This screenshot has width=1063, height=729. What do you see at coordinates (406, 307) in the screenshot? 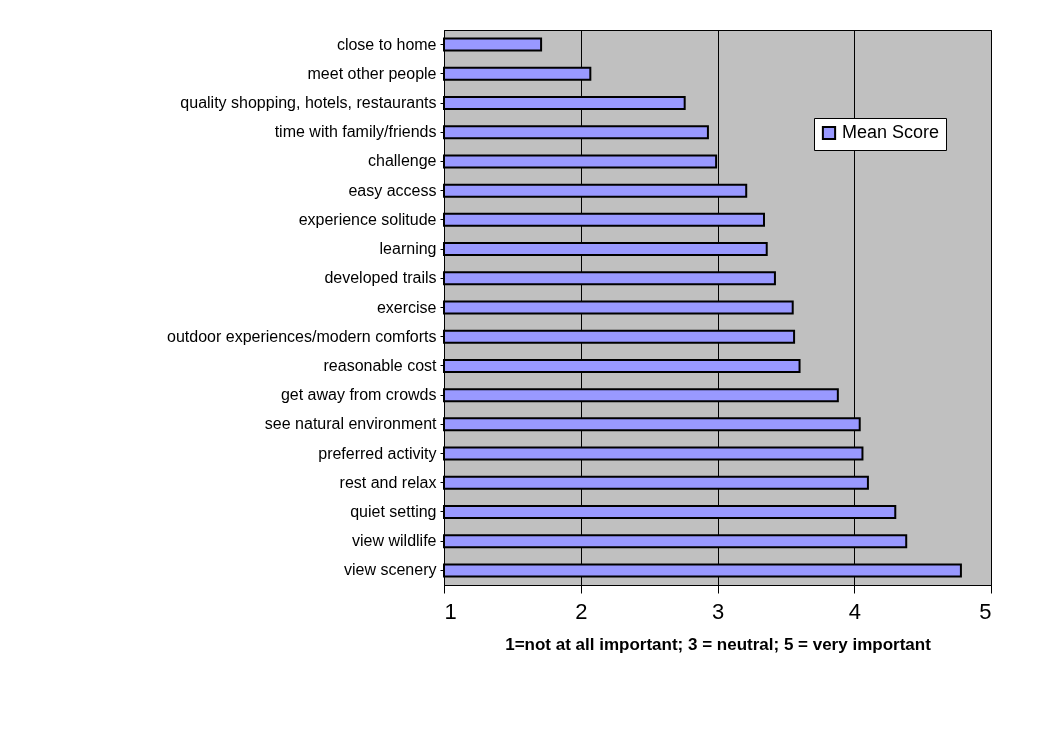
I see `y-tick-label: exercise` at bounding box center [406, 307].